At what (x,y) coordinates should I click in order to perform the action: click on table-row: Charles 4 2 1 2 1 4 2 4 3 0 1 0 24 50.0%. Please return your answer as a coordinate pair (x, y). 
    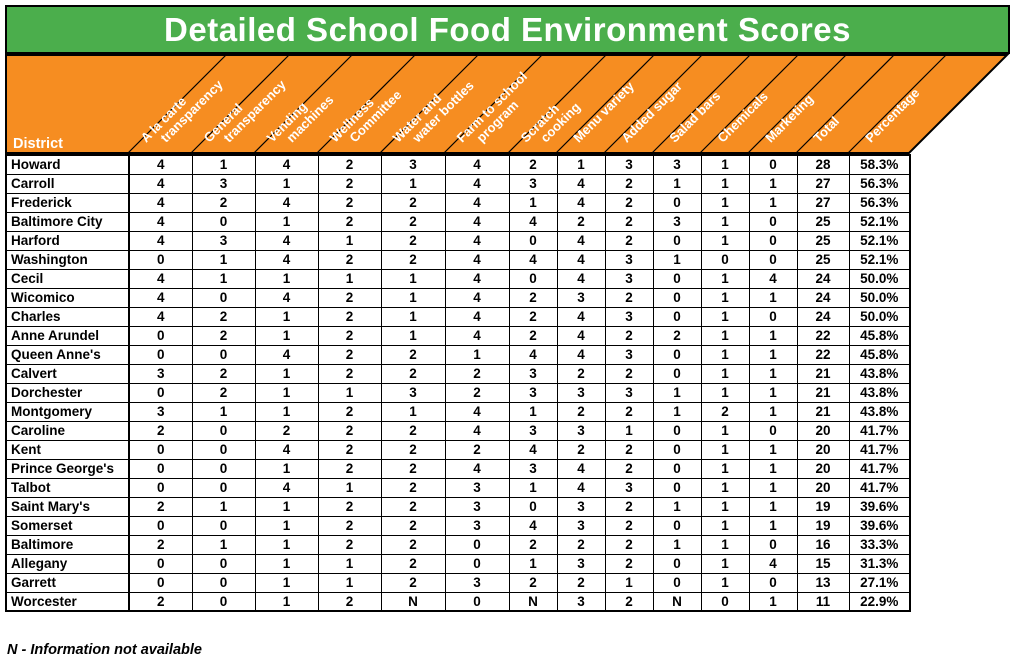
    Looking at the image, I should click on (458, 316).